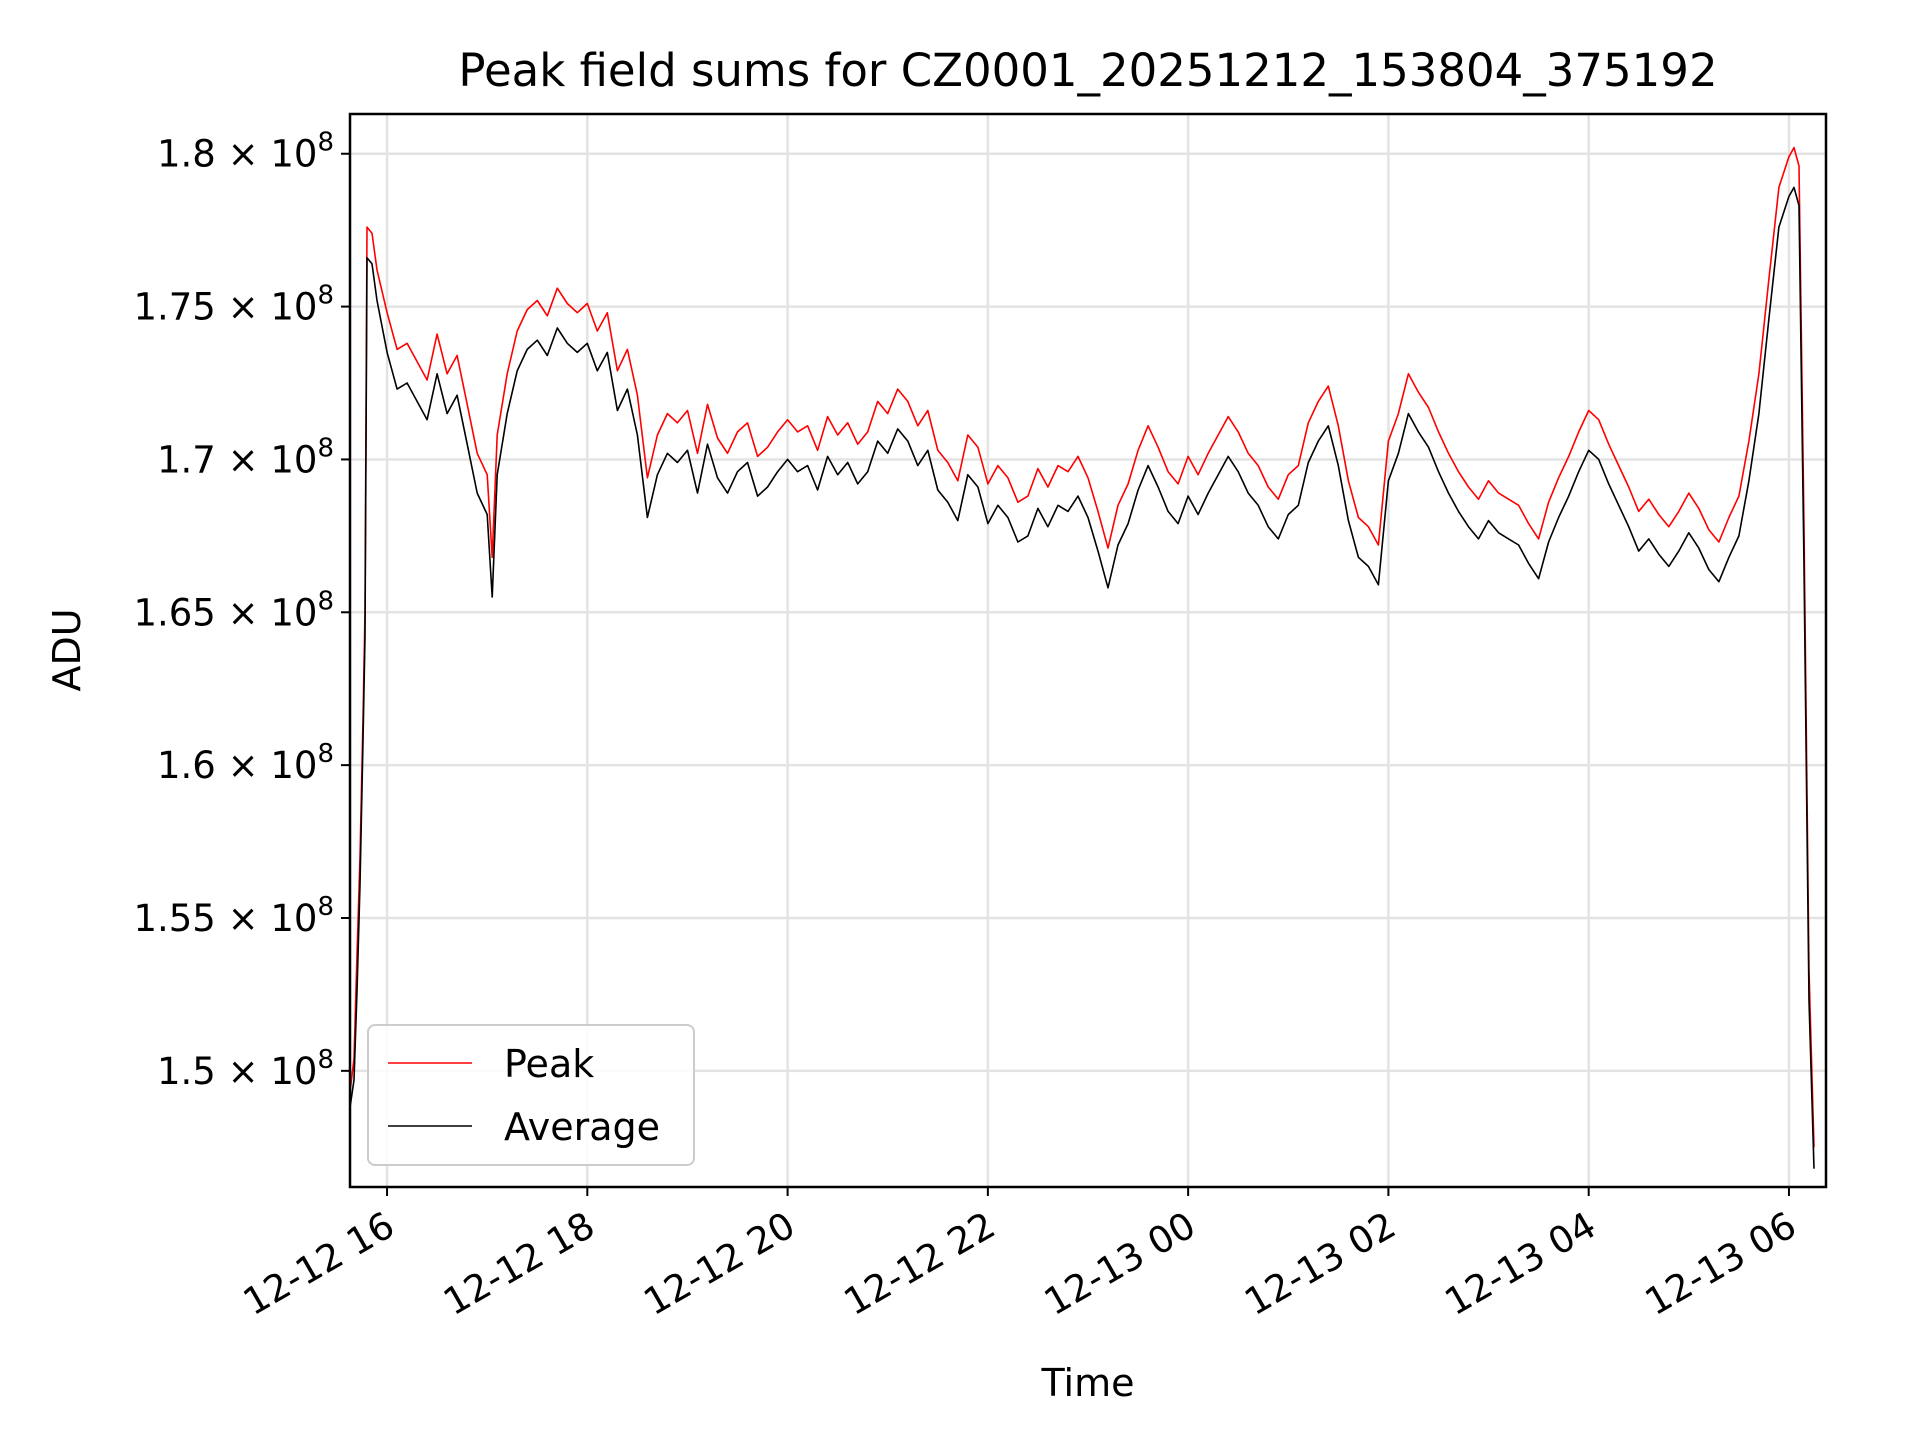 This screenshot has height=1440, width=1920. I want to click on legend: Peak Average, so click(531, 1095).